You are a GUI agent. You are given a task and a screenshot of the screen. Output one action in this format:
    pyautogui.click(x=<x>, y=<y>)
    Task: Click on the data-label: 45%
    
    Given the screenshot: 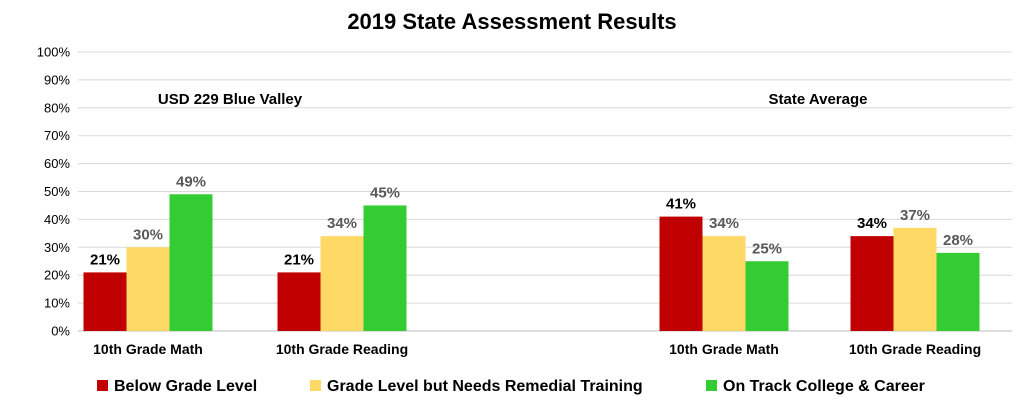 What is the action you would take?
    pyautogui.click(x=385, y=192)
    